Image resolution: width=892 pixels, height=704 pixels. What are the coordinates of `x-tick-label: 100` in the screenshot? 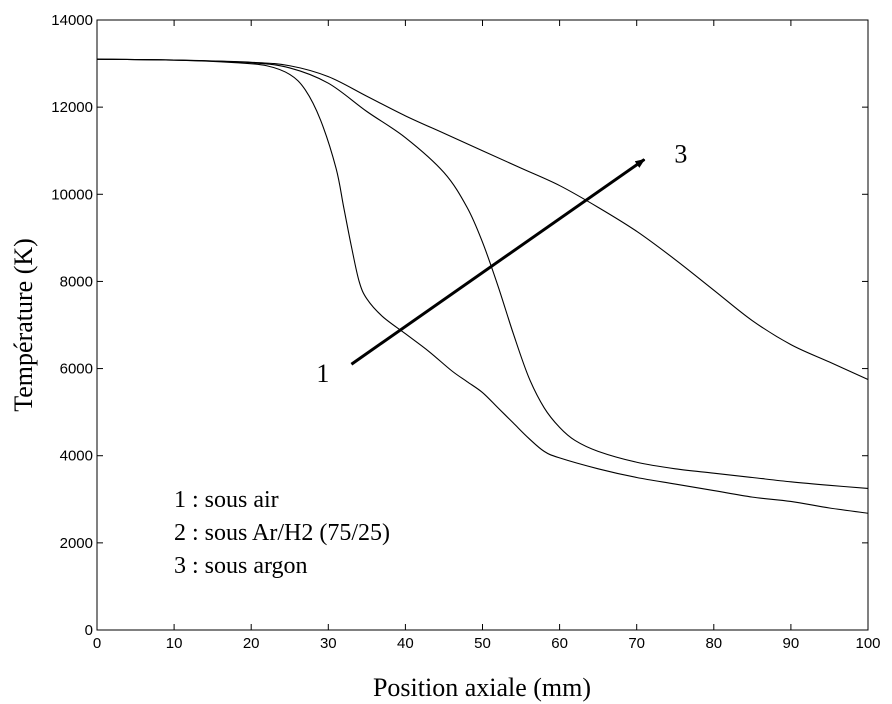 It's located at (867, 643).